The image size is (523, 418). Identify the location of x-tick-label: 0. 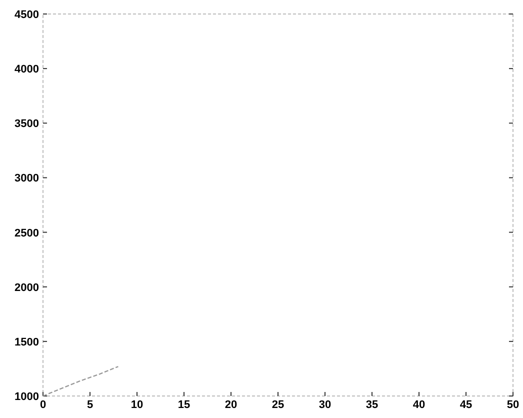
(43, 405).